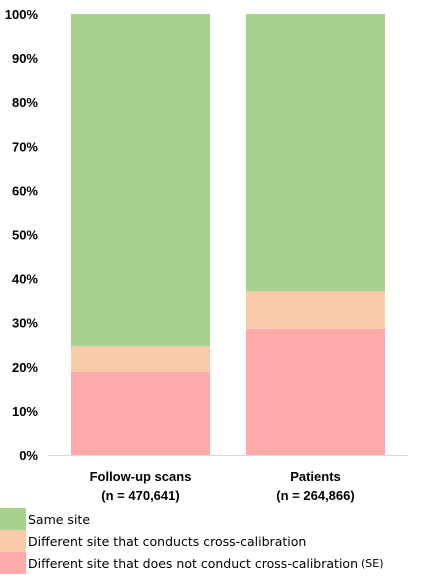 The image size is (432, 580). I want to click on y-tick-label: 90%, so click(25, 58).